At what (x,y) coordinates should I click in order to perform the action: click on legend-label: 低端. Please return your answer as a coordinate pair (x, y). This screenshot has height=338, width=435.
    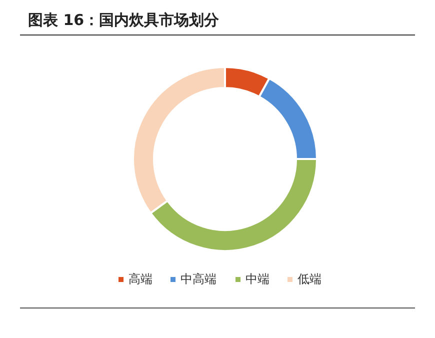
    Looking at the image, I should click on (310, 279).